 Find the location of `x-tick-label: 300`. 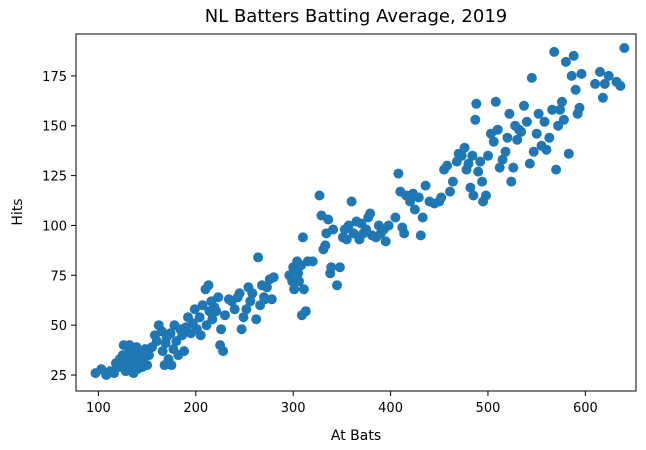

x-tick-label: 300 is located at coordinates (293, 408).